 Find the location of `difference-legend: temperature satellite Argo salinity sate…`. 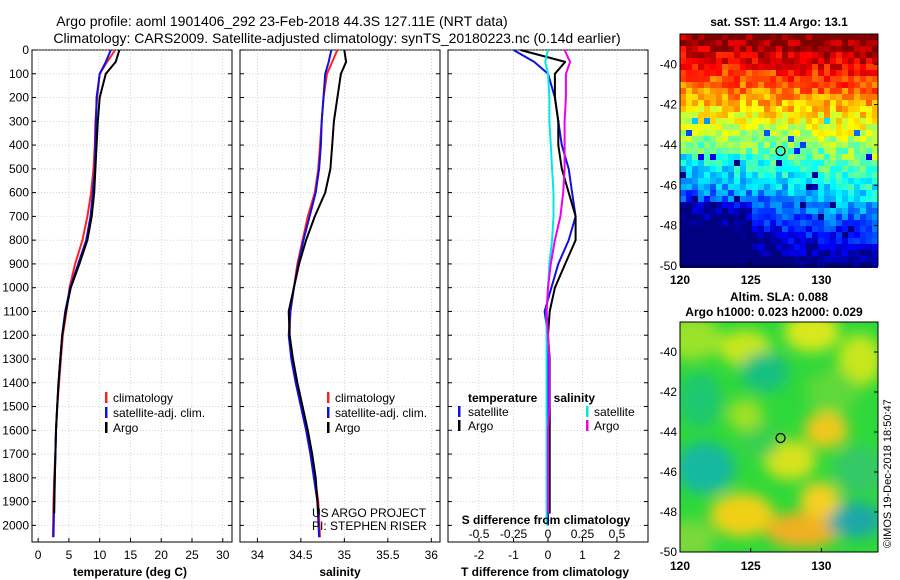

difference-legend: temperature satellite Argo salinity sate… is located at coordinates (546, 412).